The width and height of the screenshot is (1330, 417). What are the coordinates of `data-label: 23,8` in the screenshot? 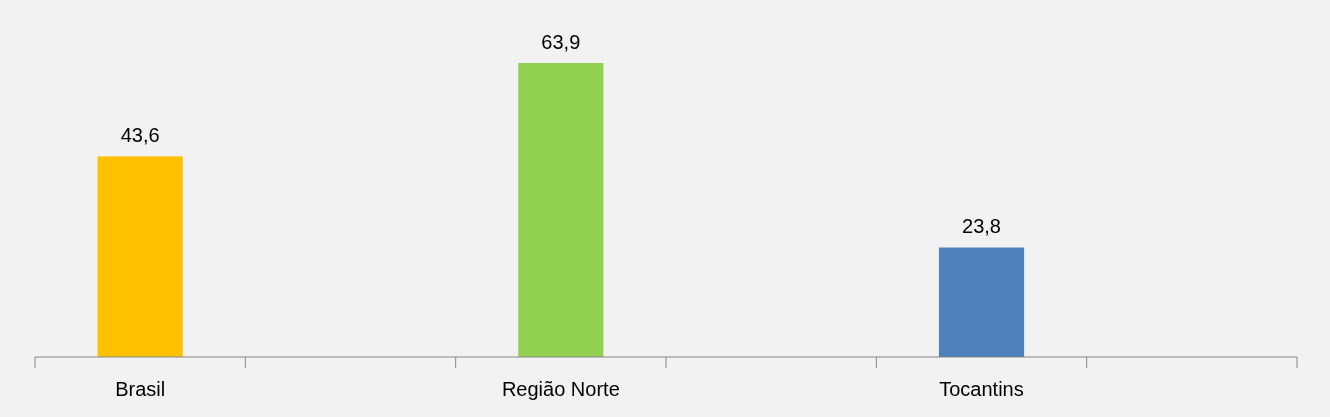 It's located at (981, 226).